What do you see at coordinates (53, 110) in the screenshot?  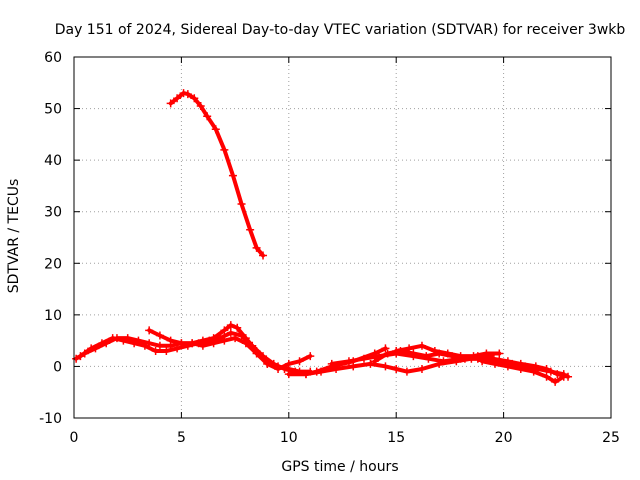 I see `y-tick-label: 50` at bounding box center [53, 110].